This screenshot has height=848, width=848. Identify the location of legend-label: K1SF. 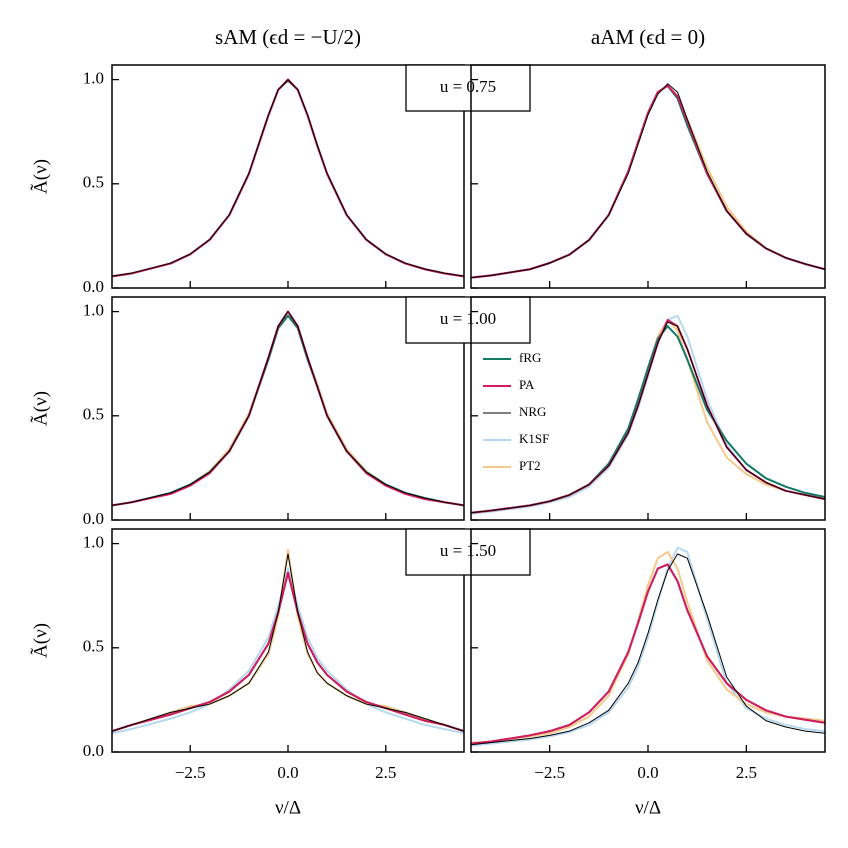
(534, 438).